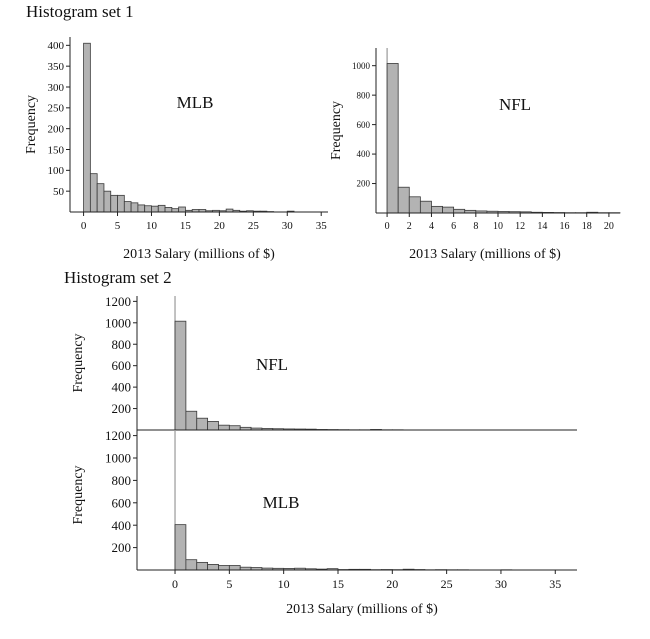 The height and width of the screenshot is (639, 650). What do you see at coordinates (118, 277) in the screenshot?
I see `set-2-title: Histogram set 2` at bounding box center [118, 277].